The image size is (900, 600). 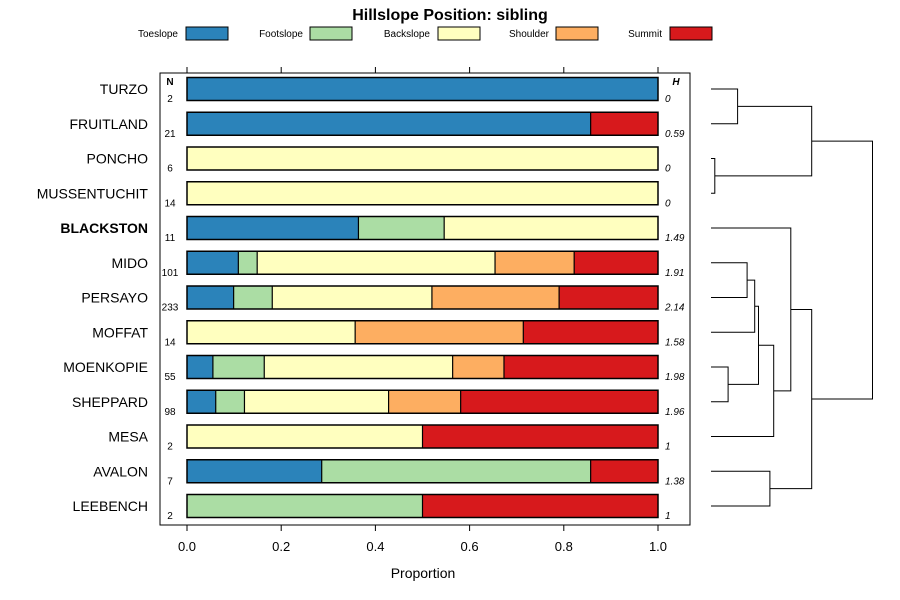 I want to click on bar-blackston-backslope, so click(x=551, y=228).